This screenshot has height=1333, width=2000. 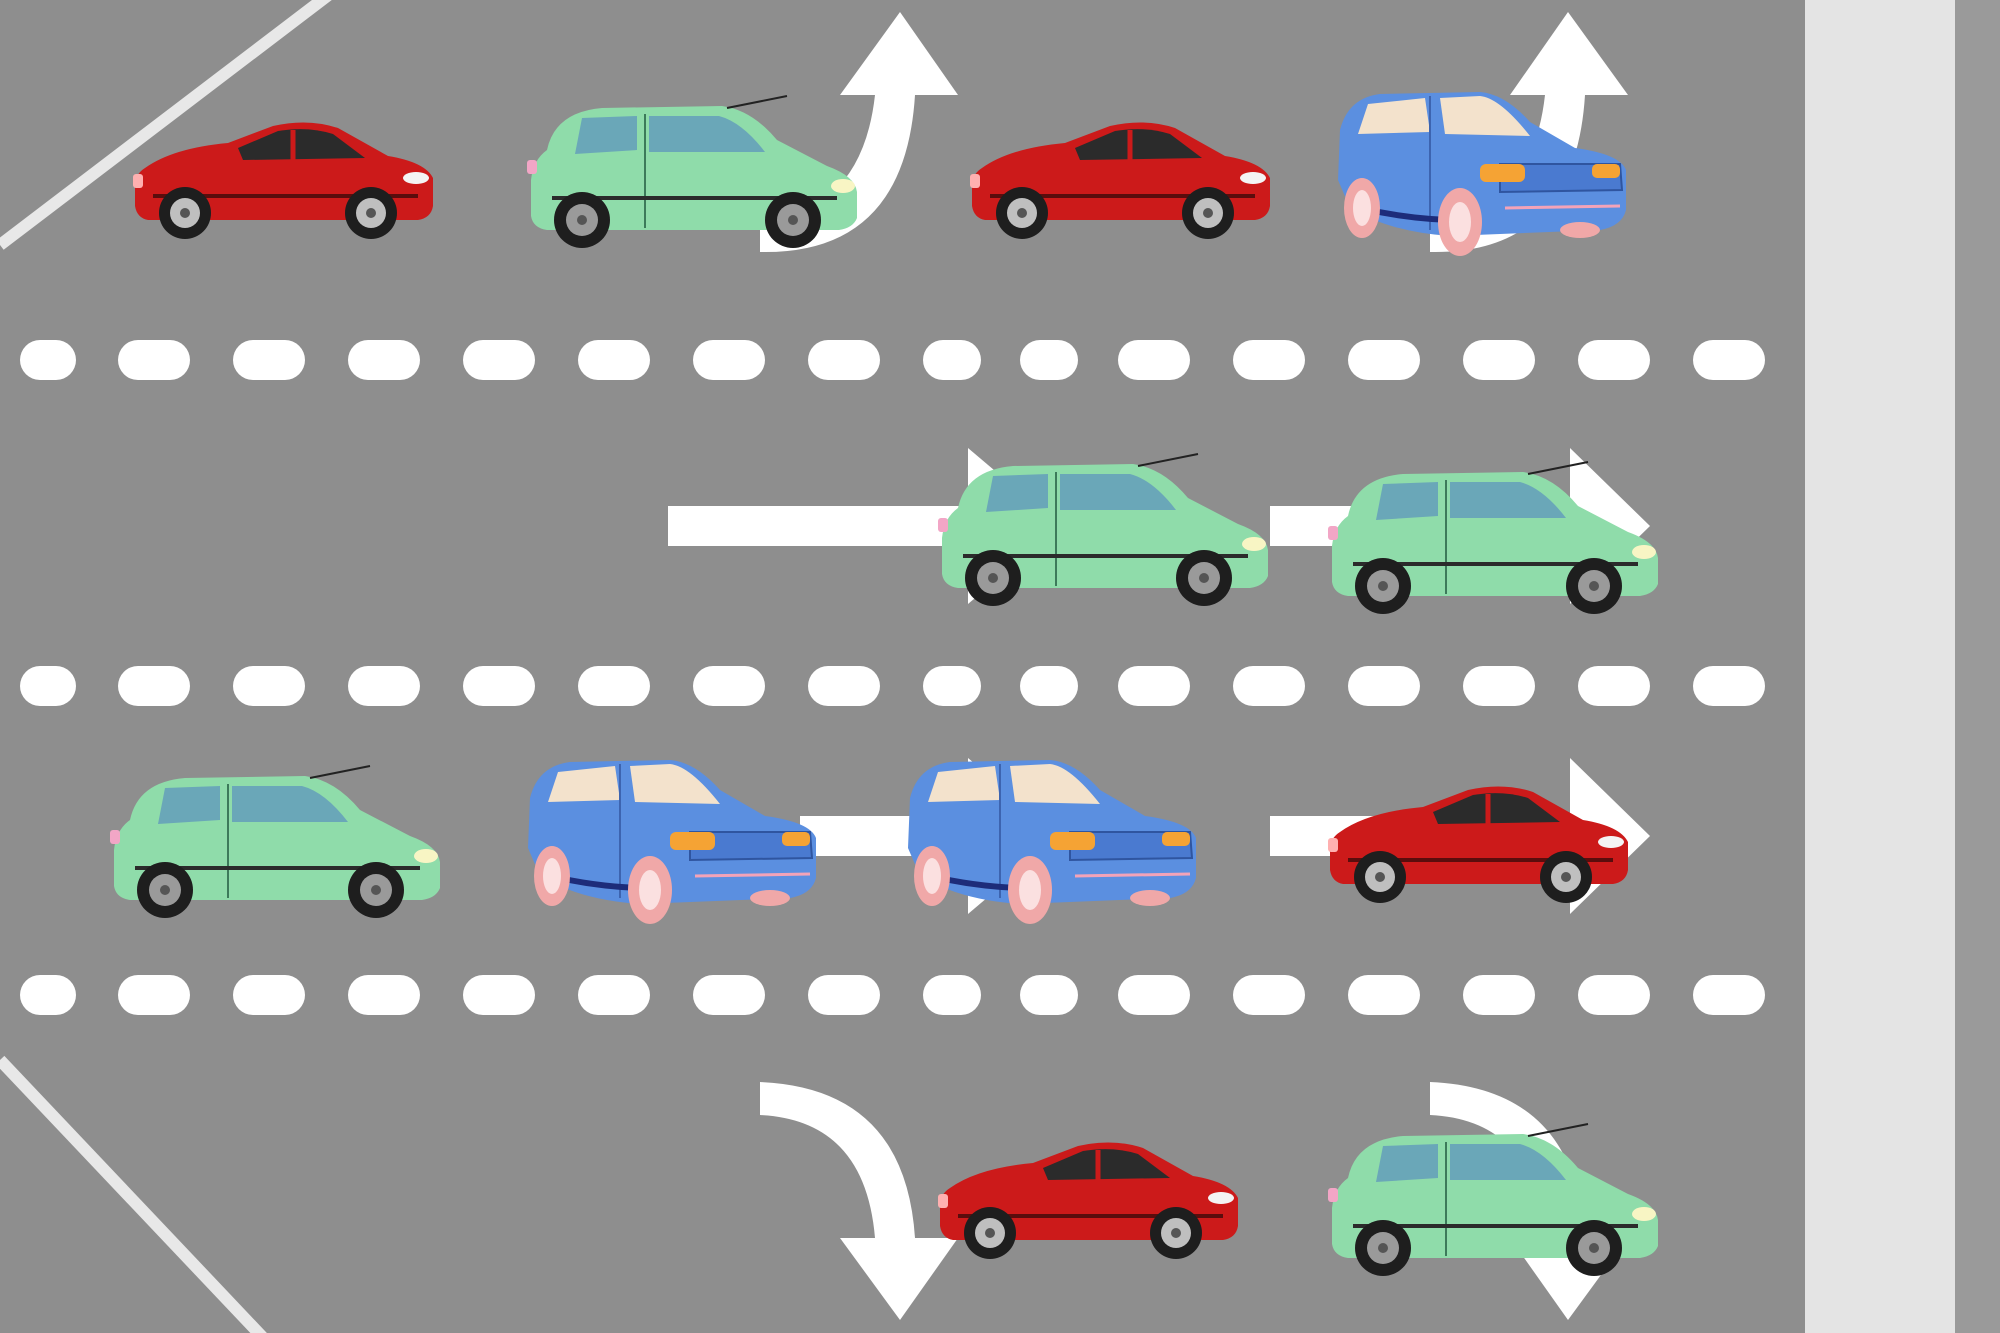 I want to click on sidewalk, so click(x=1880, y=666).